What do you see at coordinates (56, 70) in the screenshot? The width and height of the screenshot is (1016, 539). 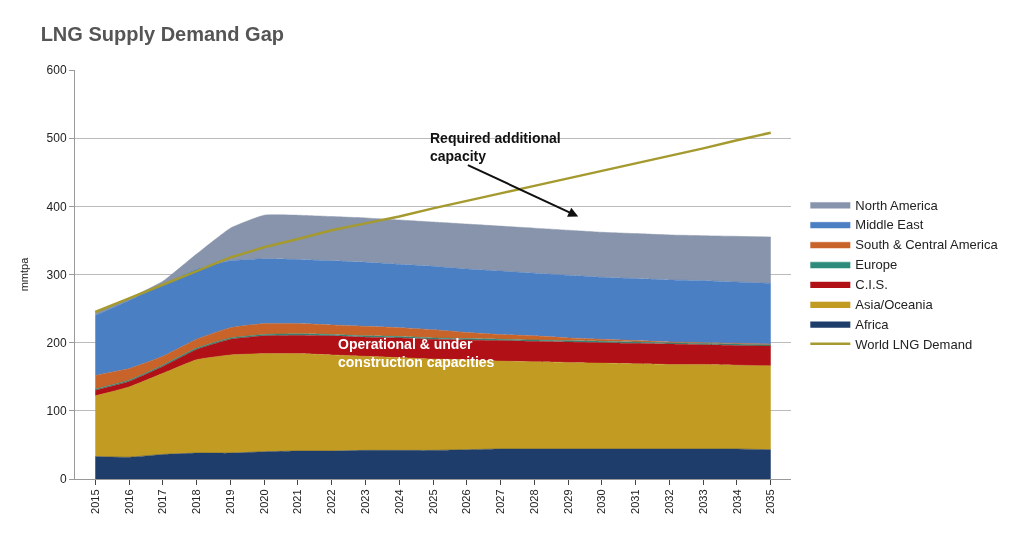 I see `y-tick-label: 600` at bounding box center [56, 70].